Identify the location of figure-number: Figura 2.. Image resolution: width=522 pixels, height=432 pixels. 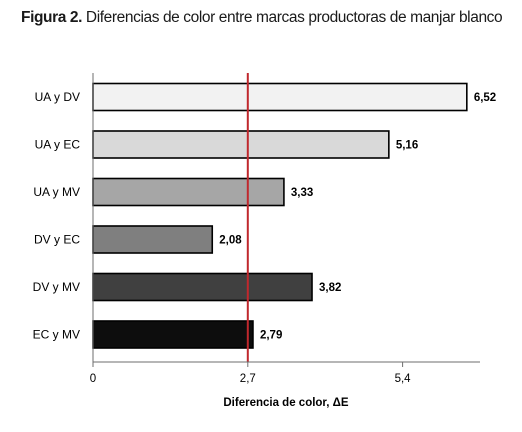
(51, 17).